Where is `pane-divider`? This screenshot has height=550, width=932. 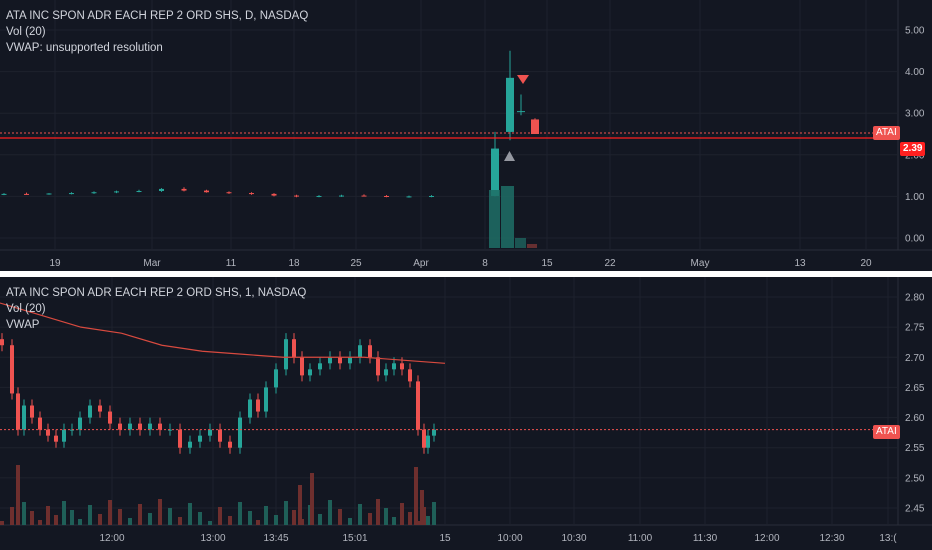
pane-divider is located at coordinates (466, 274).